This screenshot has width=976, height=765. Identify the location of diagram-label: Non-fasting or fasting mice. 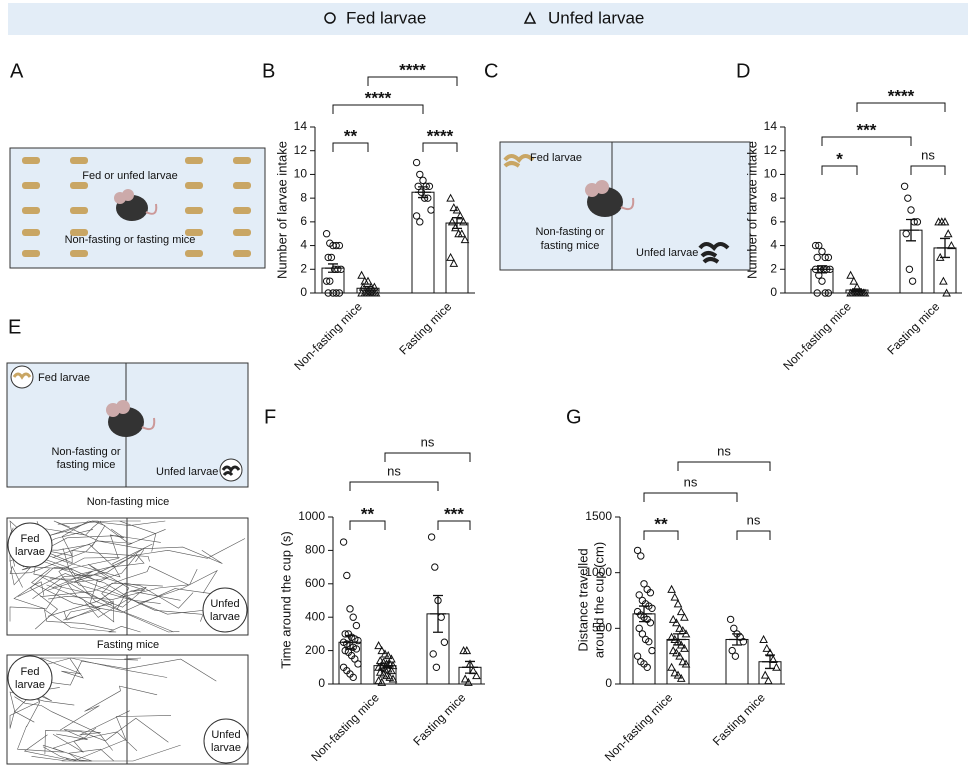
(130, 240).